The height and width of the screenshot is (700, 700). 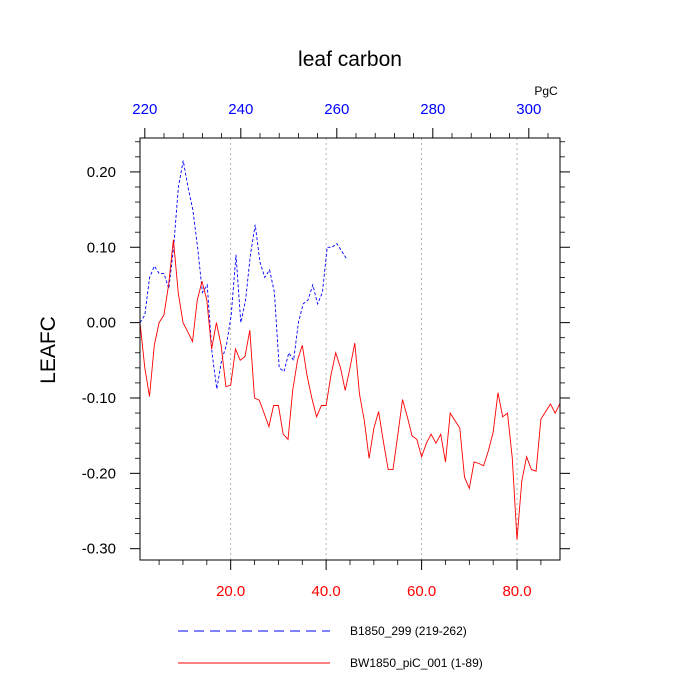 I want to click on top-axis-unit: PgC, so click(x=546, y=91).